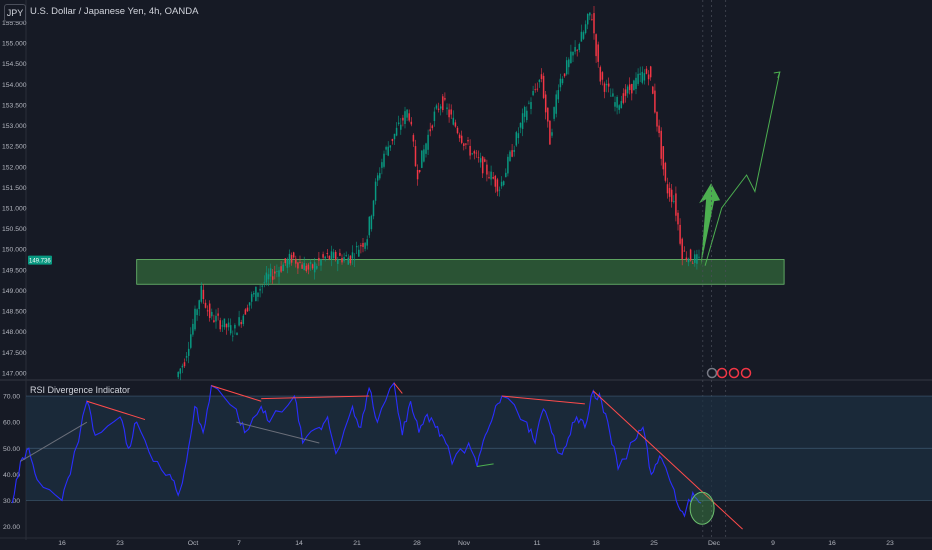 The height and width of the screenshot is (550, 932). I want to click on time-tick-label: Dec, so click(714, 543).